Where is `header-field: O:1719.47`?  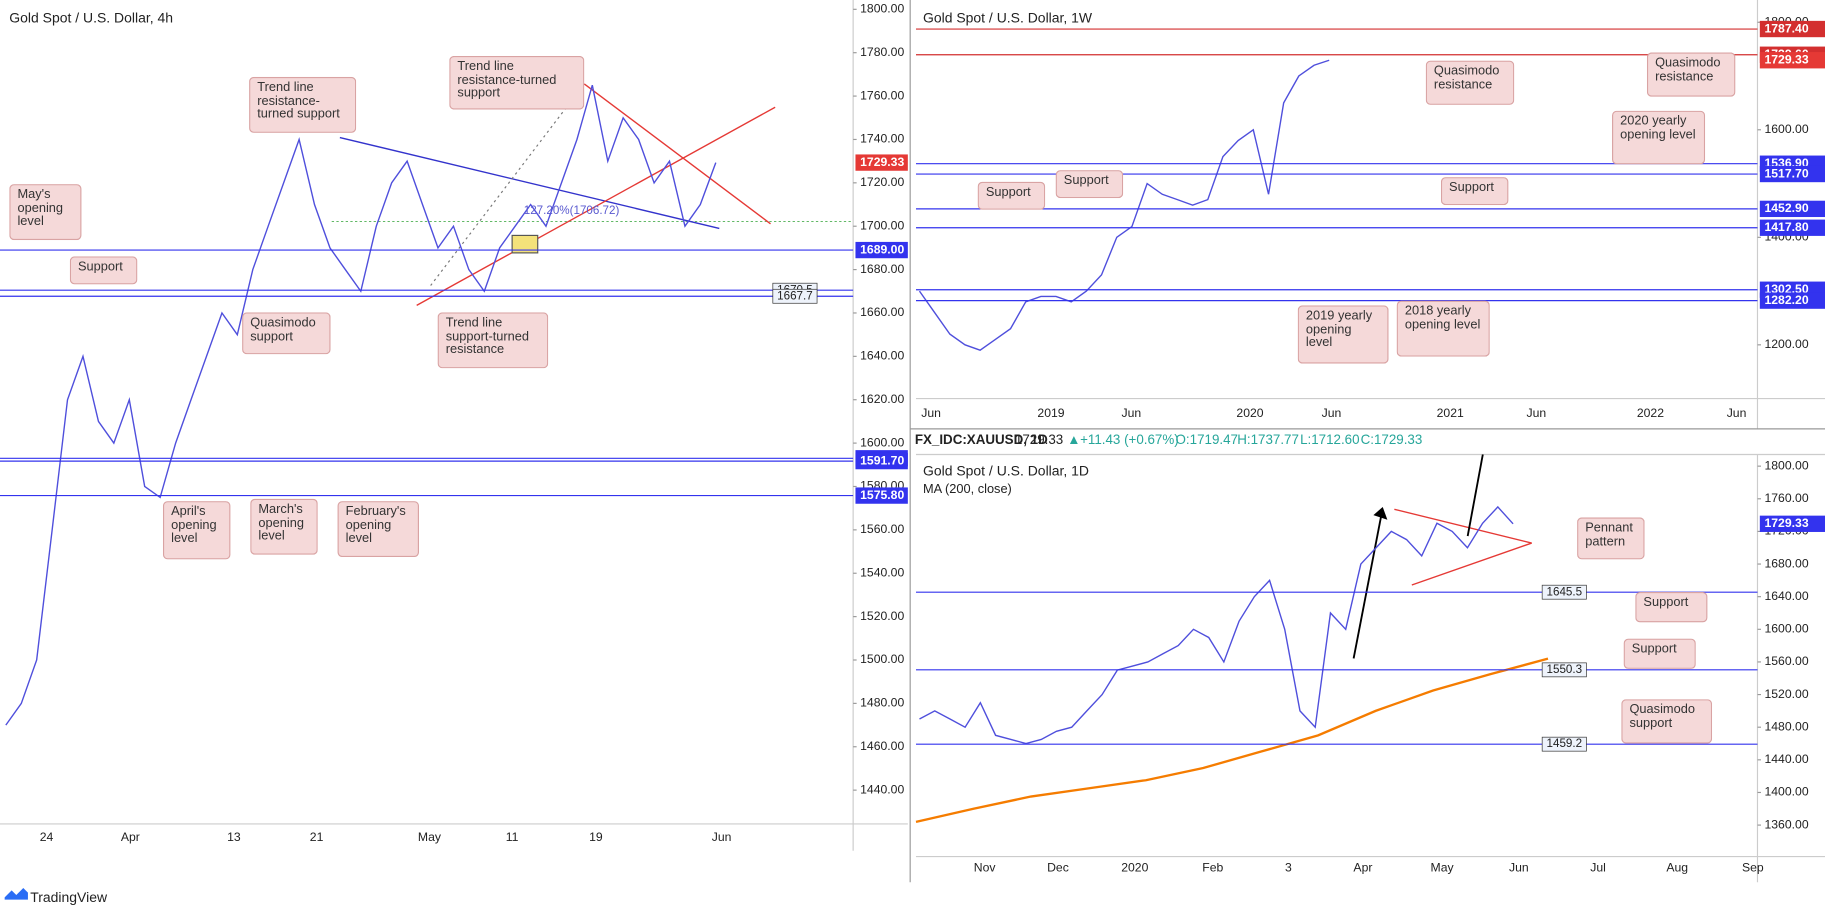
header-field: O:1719.47 is located at coordinates (1207, 439).